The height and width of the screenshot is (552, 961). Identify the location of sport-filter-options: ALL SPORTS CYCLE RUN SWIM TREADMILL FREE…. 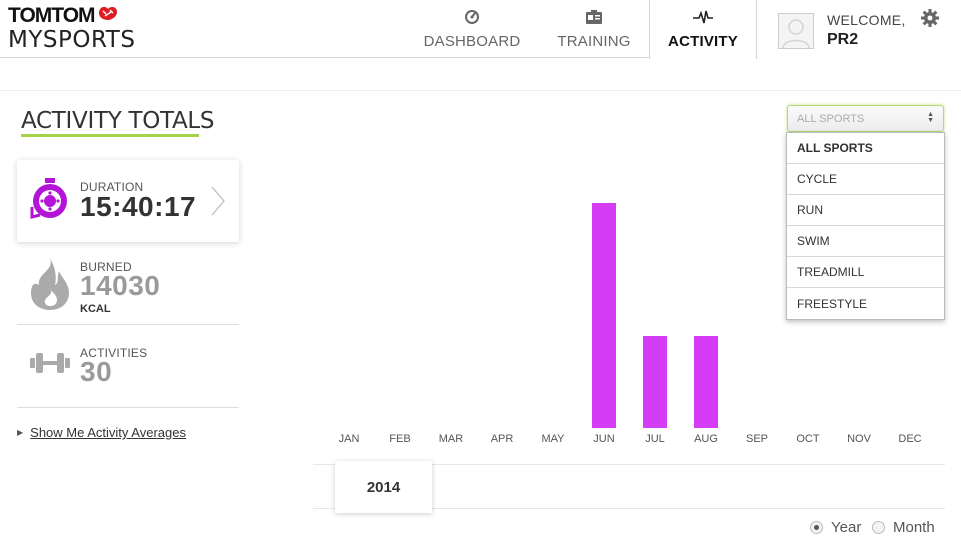
(865, 226).